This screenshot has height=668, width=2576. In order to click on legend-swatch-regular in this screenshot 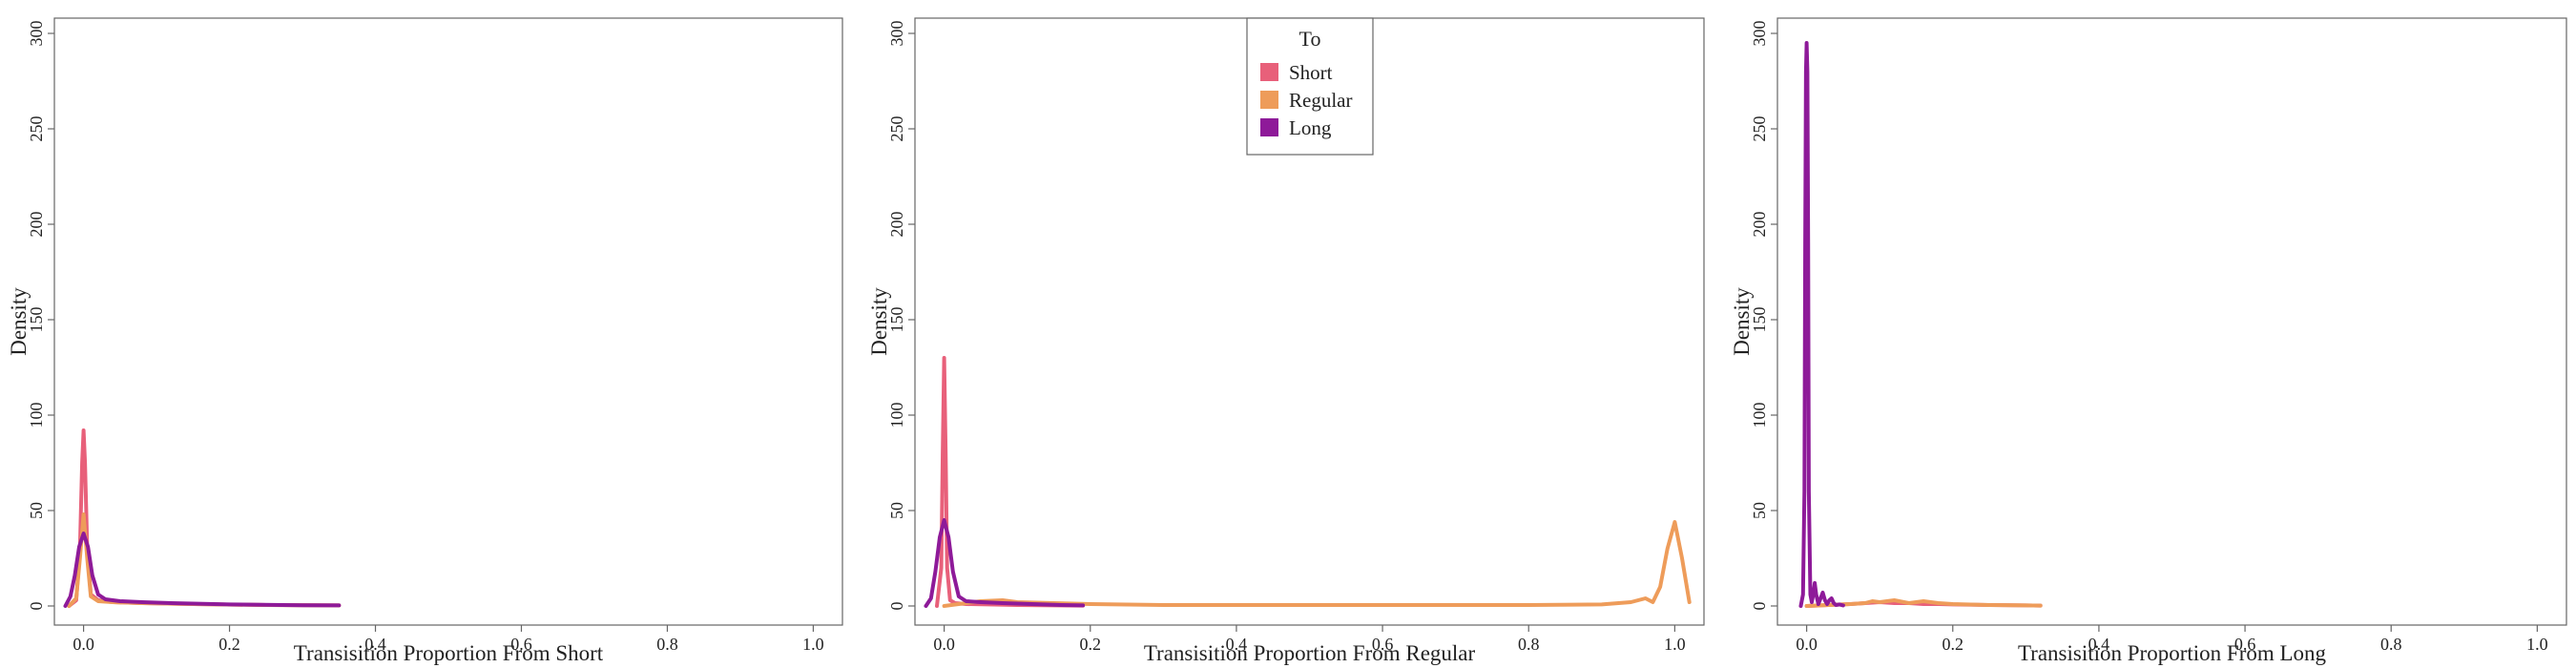, I will do `click(1269, 100)`.